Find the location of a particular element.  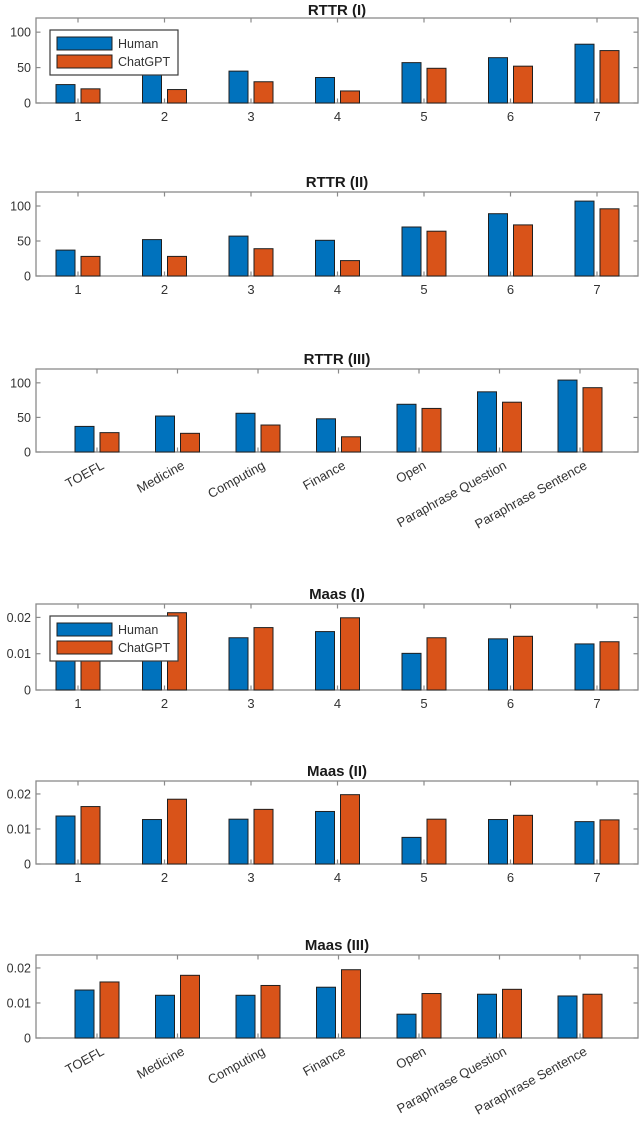

y-tick-label: 100 is located at coordinates (20, 207).